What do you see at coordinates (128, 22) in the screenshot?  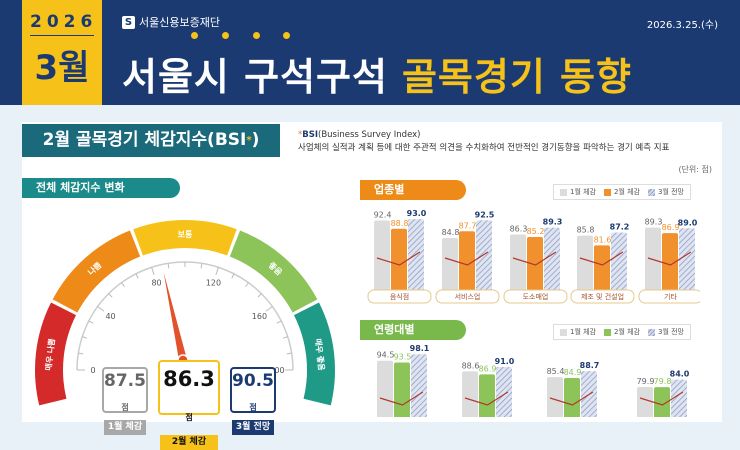 I see `logo-icon: S` at bounding box center [128, 22].